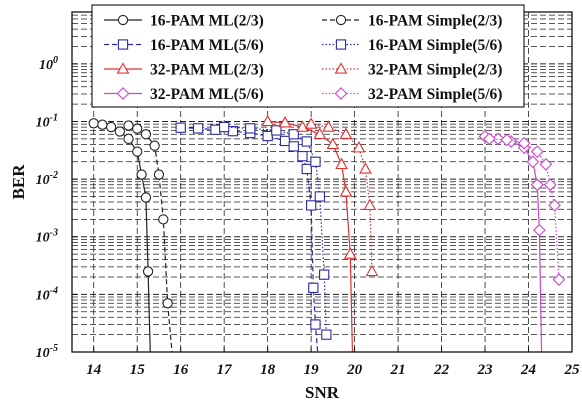  I want to click on legend-item-7: 32-PAM Simple(5/6), so click(412, 94).